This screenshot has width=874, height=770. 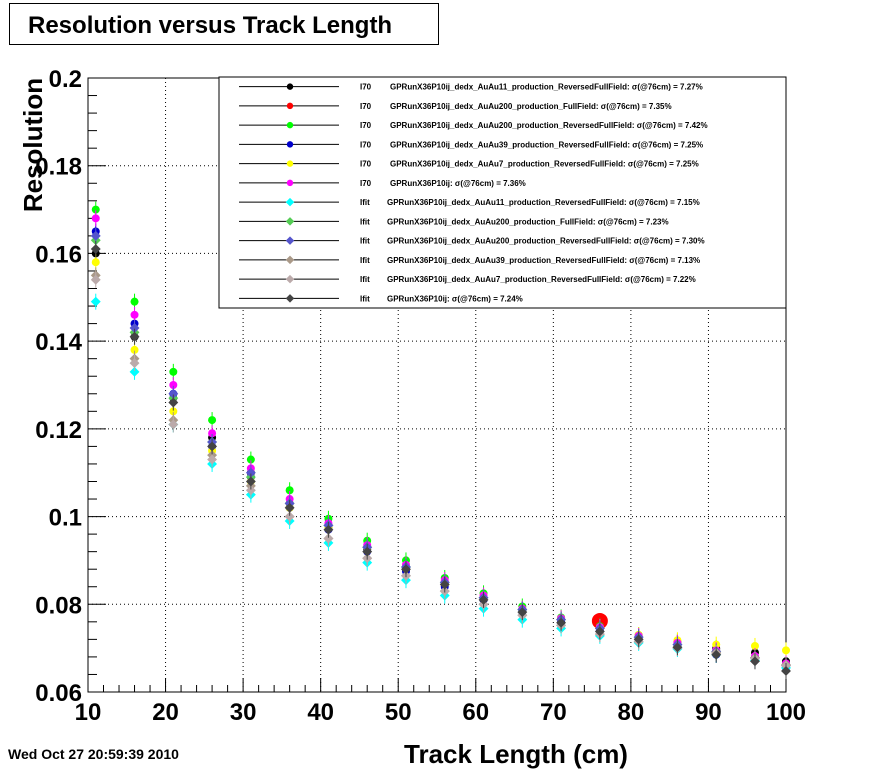 I want to click on legend-dataset: GPRunX36P10ij: σ(@76cm) = 7.36%, so click(x=458, y=183).